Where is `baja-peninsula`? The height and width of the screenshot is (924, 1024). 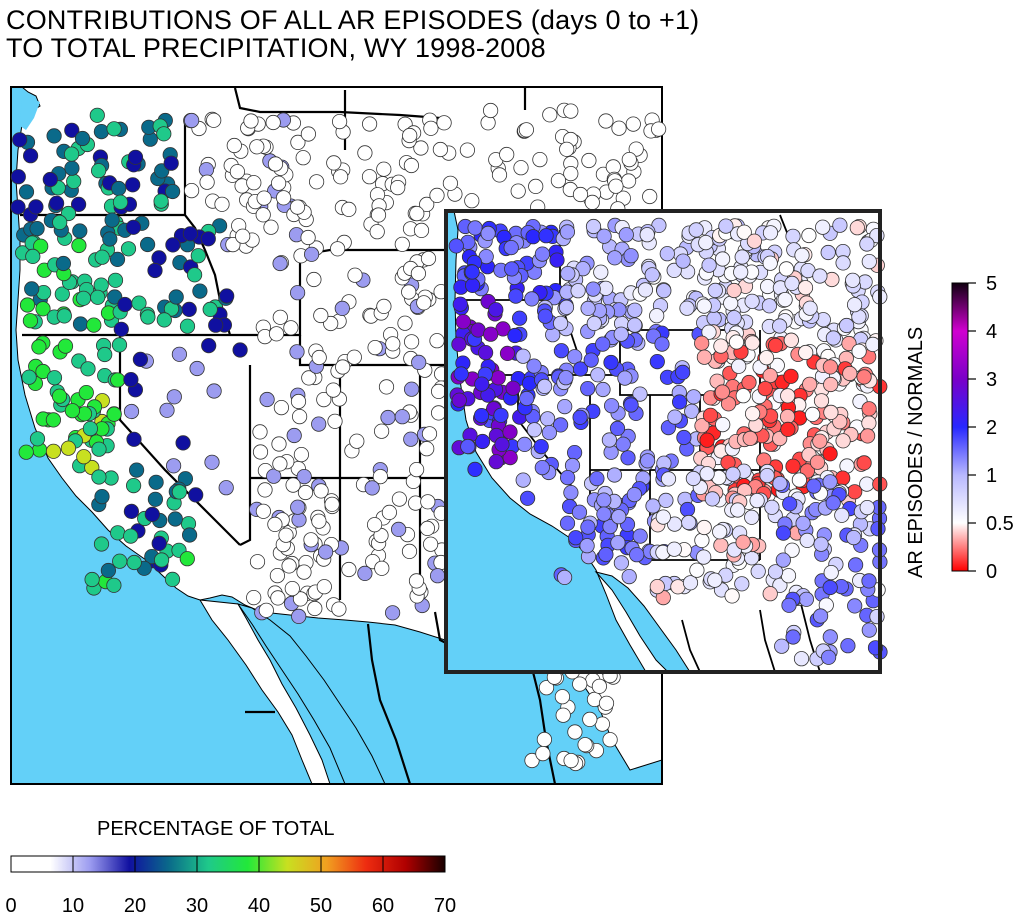 baja-peninsula is located at coordinates (265, 691).